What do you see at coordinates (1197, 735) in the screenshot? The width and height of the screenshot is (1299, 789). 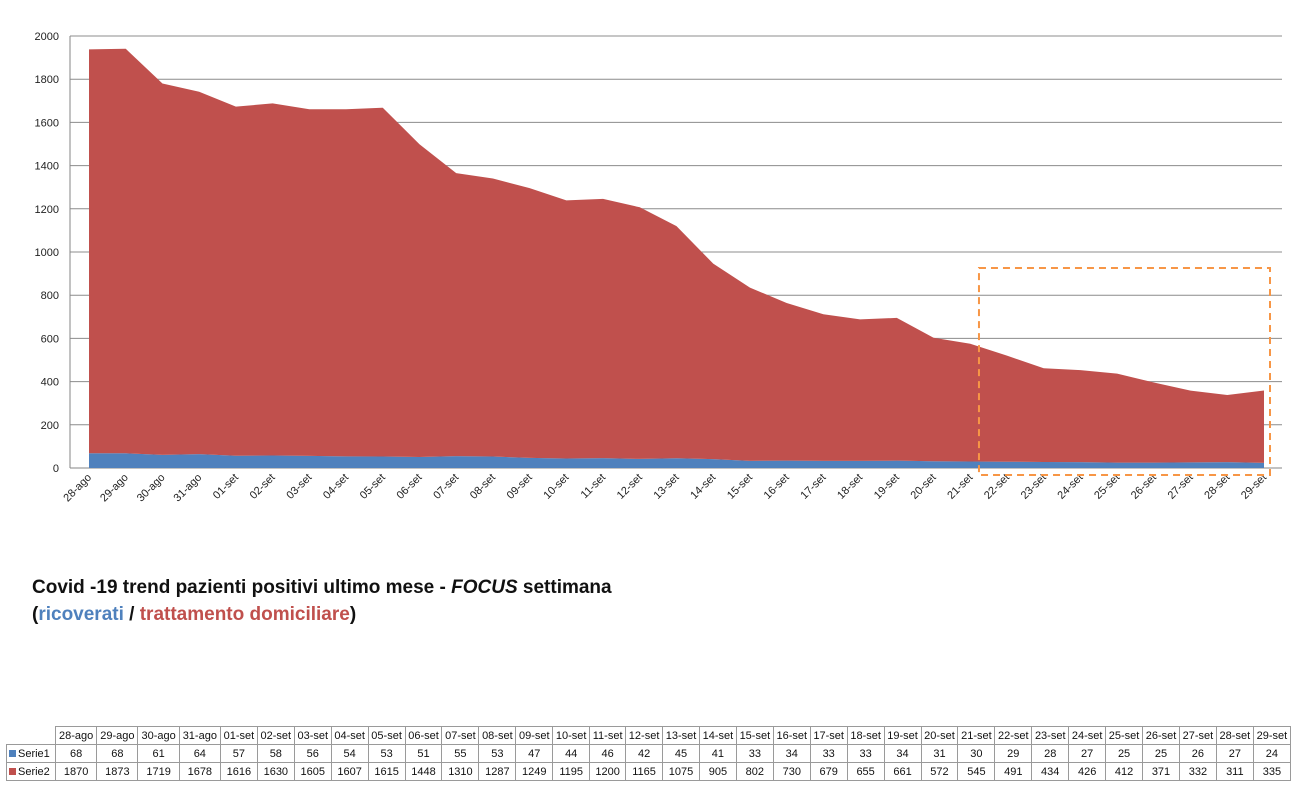 I see `table-column-header: 27-set` at bounding box center [1197, 735].